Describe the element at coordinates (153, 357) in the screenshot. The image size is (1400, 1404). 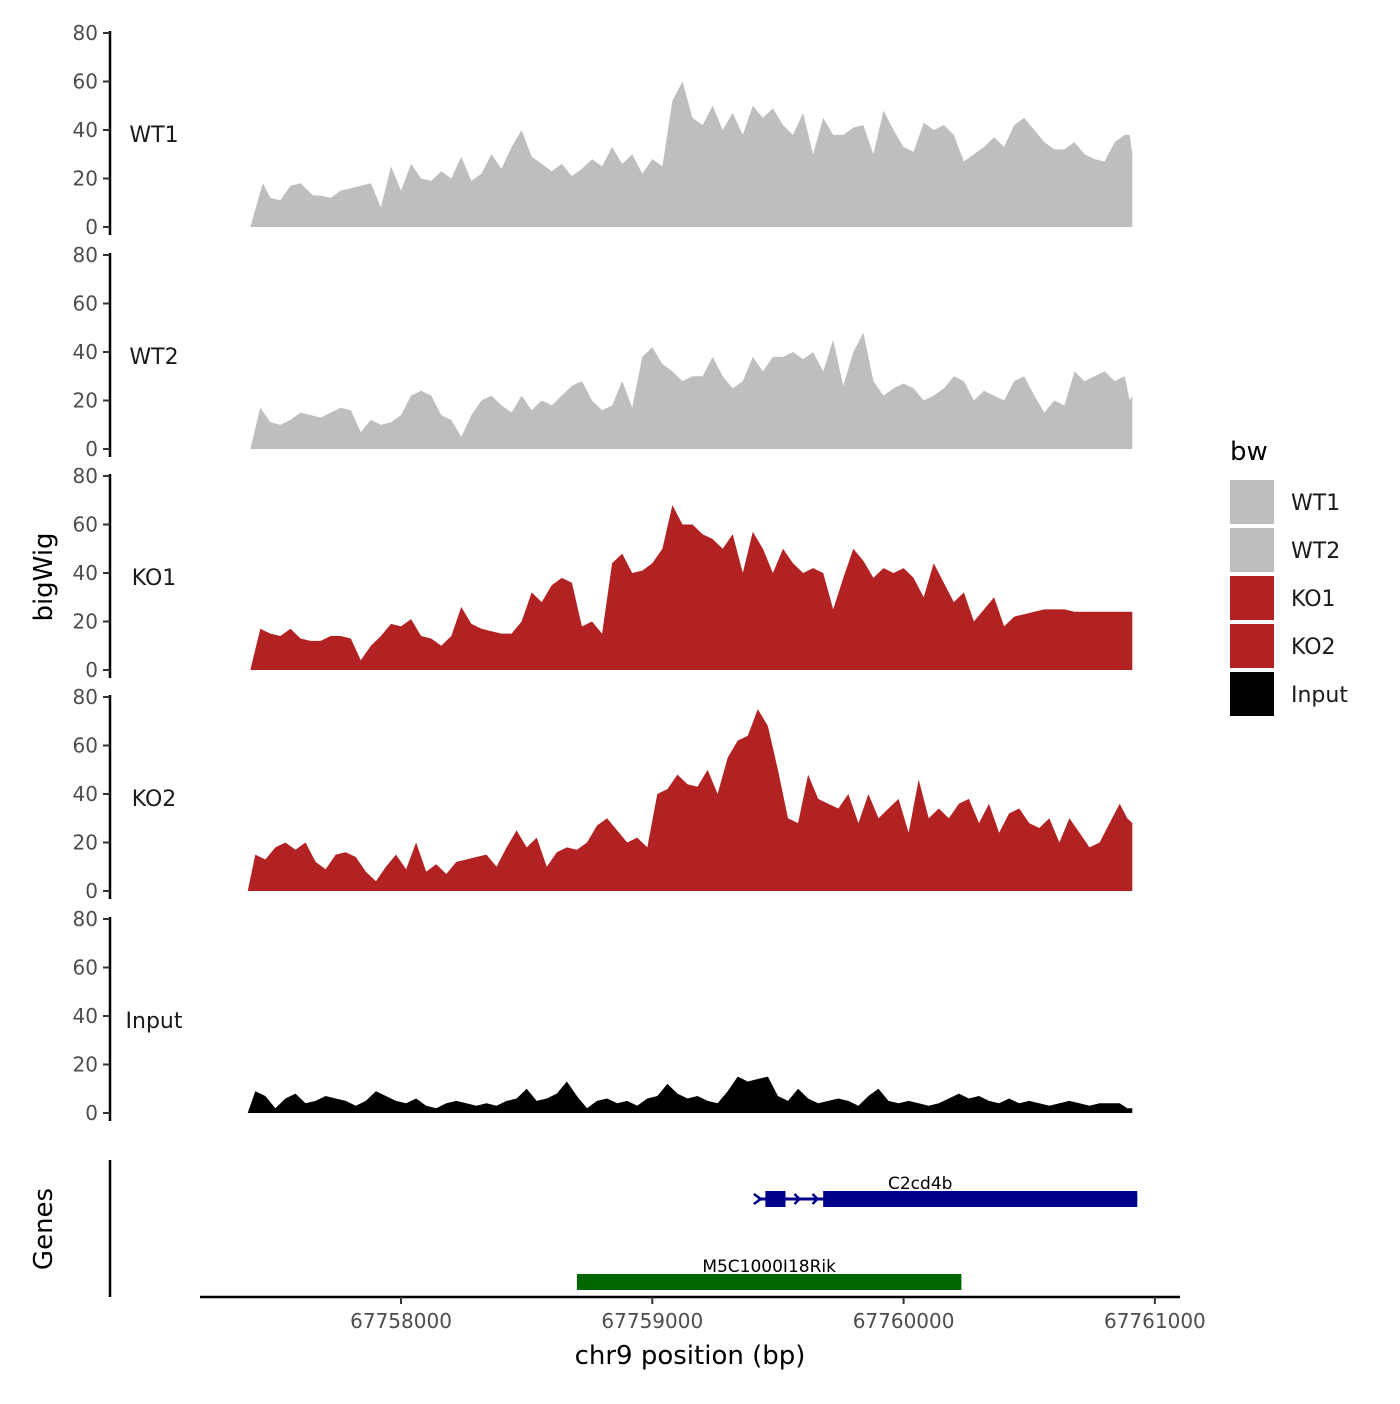
I see `track-label: WT2` at that location.